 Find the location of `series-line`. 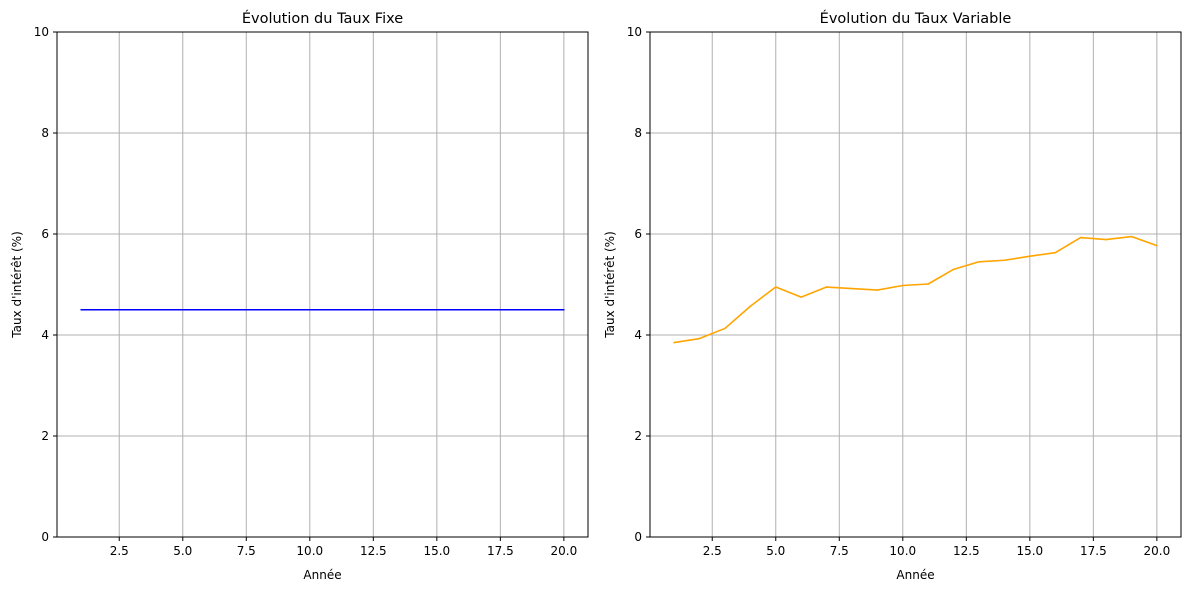

series-line is located at coordinates (916, 289).